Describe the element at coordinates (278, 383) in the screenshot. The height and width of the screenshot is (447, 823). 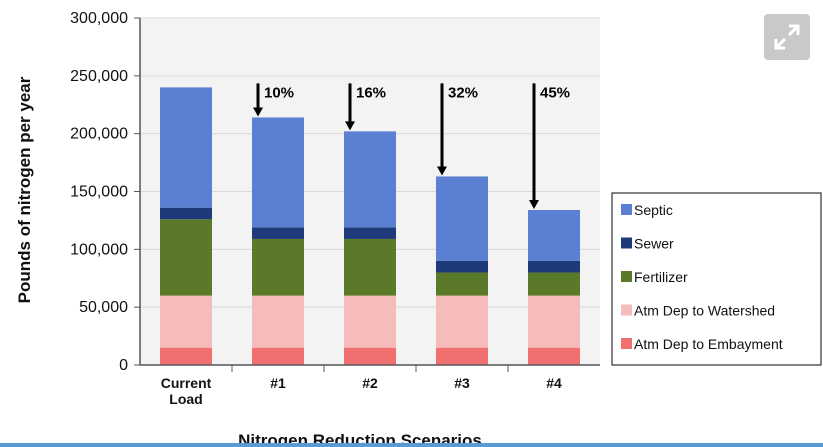
I see `x-tick-label: #1` at that location.